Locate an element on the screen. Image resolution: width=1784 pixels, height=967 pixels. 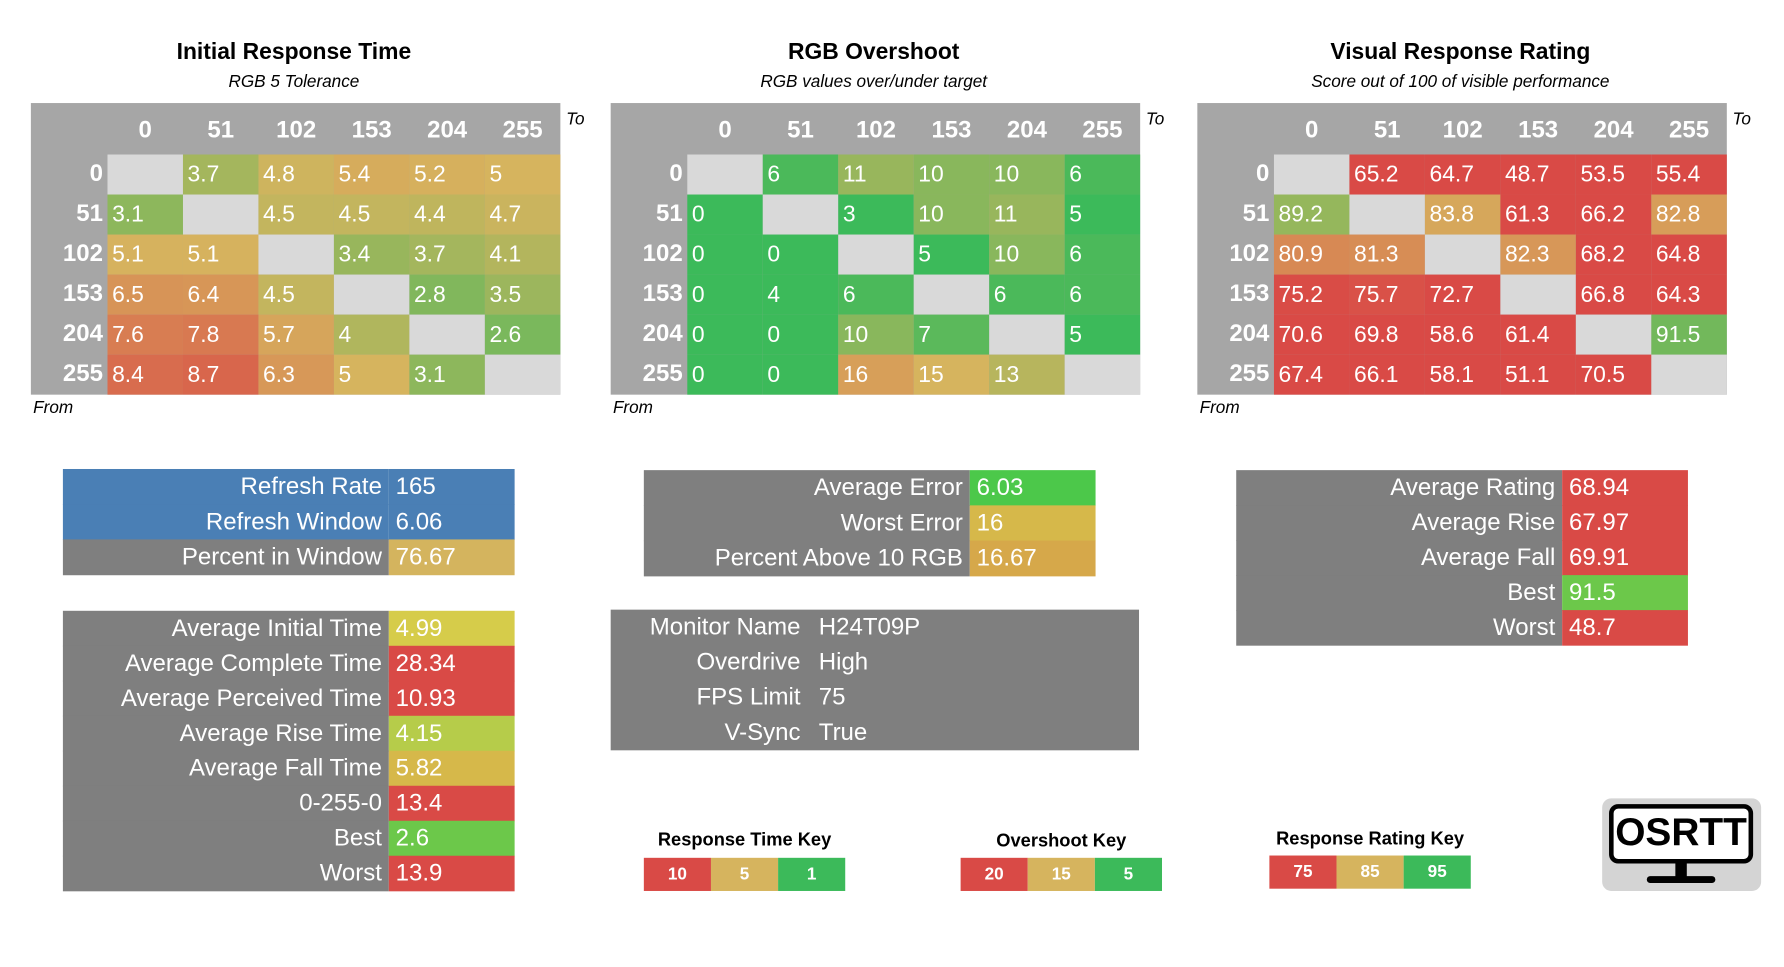
stat-value: 16 is located at coordinates (990, 522).